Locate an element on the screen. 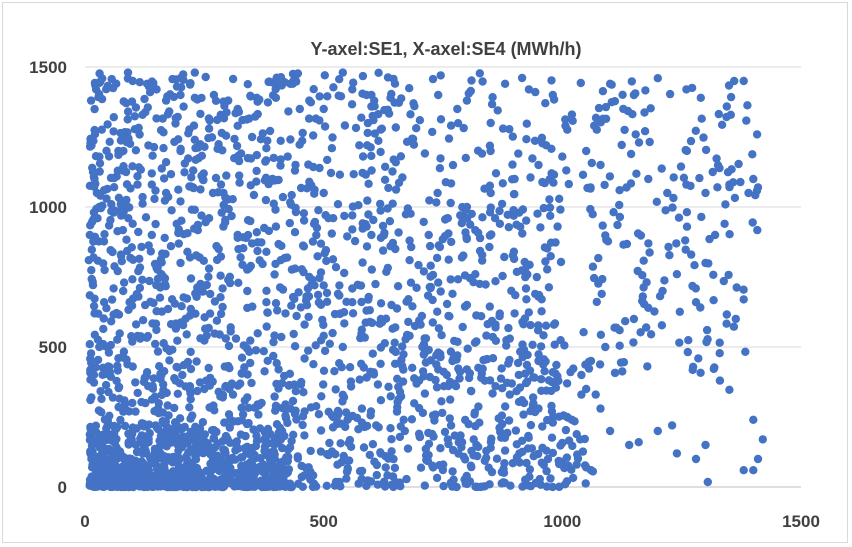  chart-title: Y-axel:SE1, X-axel:SE4 (MWh/h) is located at coordinates (445, 49).